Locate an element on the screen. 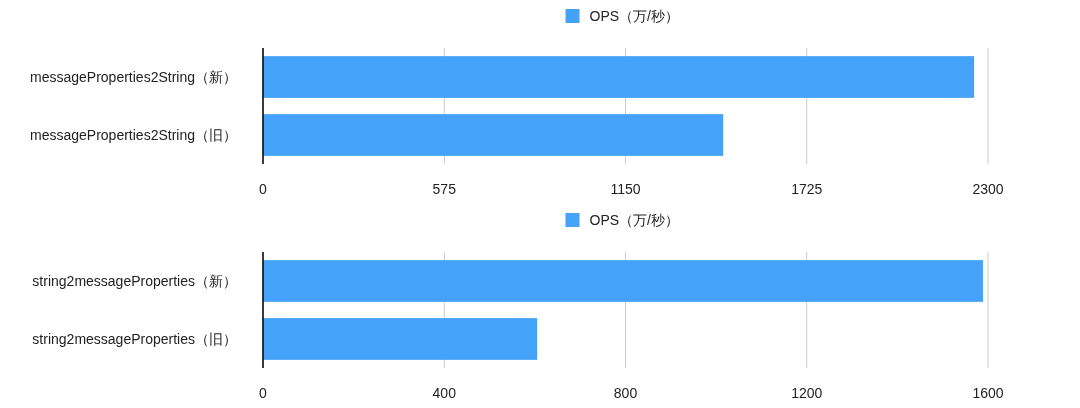 This screenshot has width=1080, height=408. x-tick-label: 1725 is located at coordinates (807, 189).